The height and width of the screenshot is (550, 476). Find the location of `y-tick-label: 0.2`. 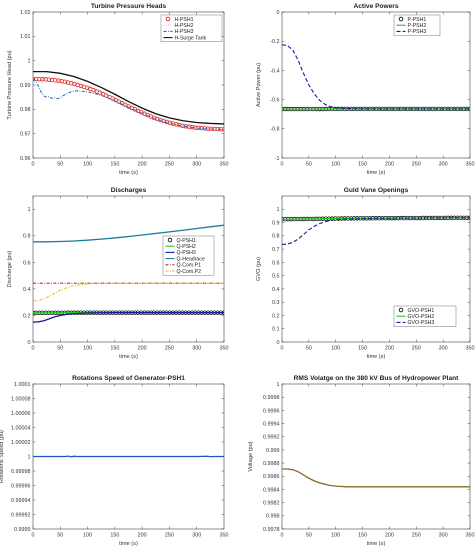

y-tick-label: 0.2 is located at coordinates (276, 316).